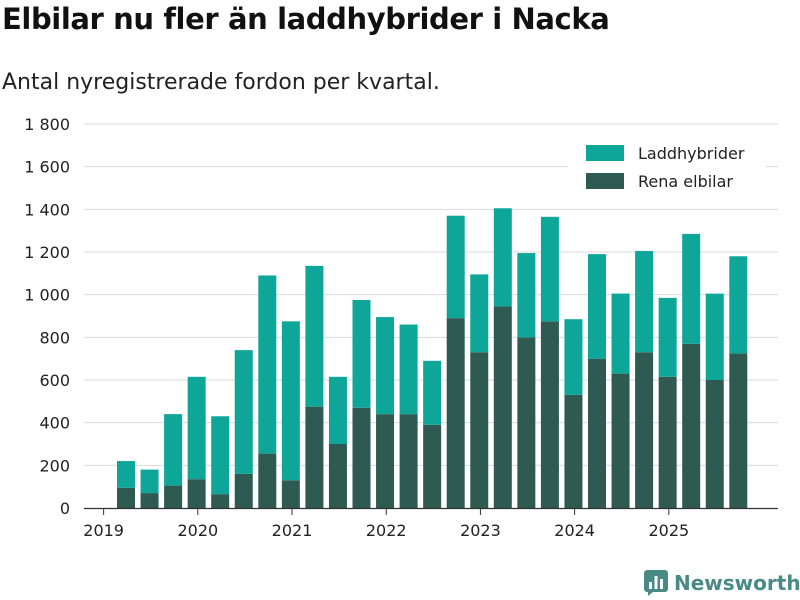  What do you see at coordinates (221, 82) in the screenshot?
I see `chart-subtitle: Antal nyregistrerade fordon per kvartal.` at bounding box center [221, 82].